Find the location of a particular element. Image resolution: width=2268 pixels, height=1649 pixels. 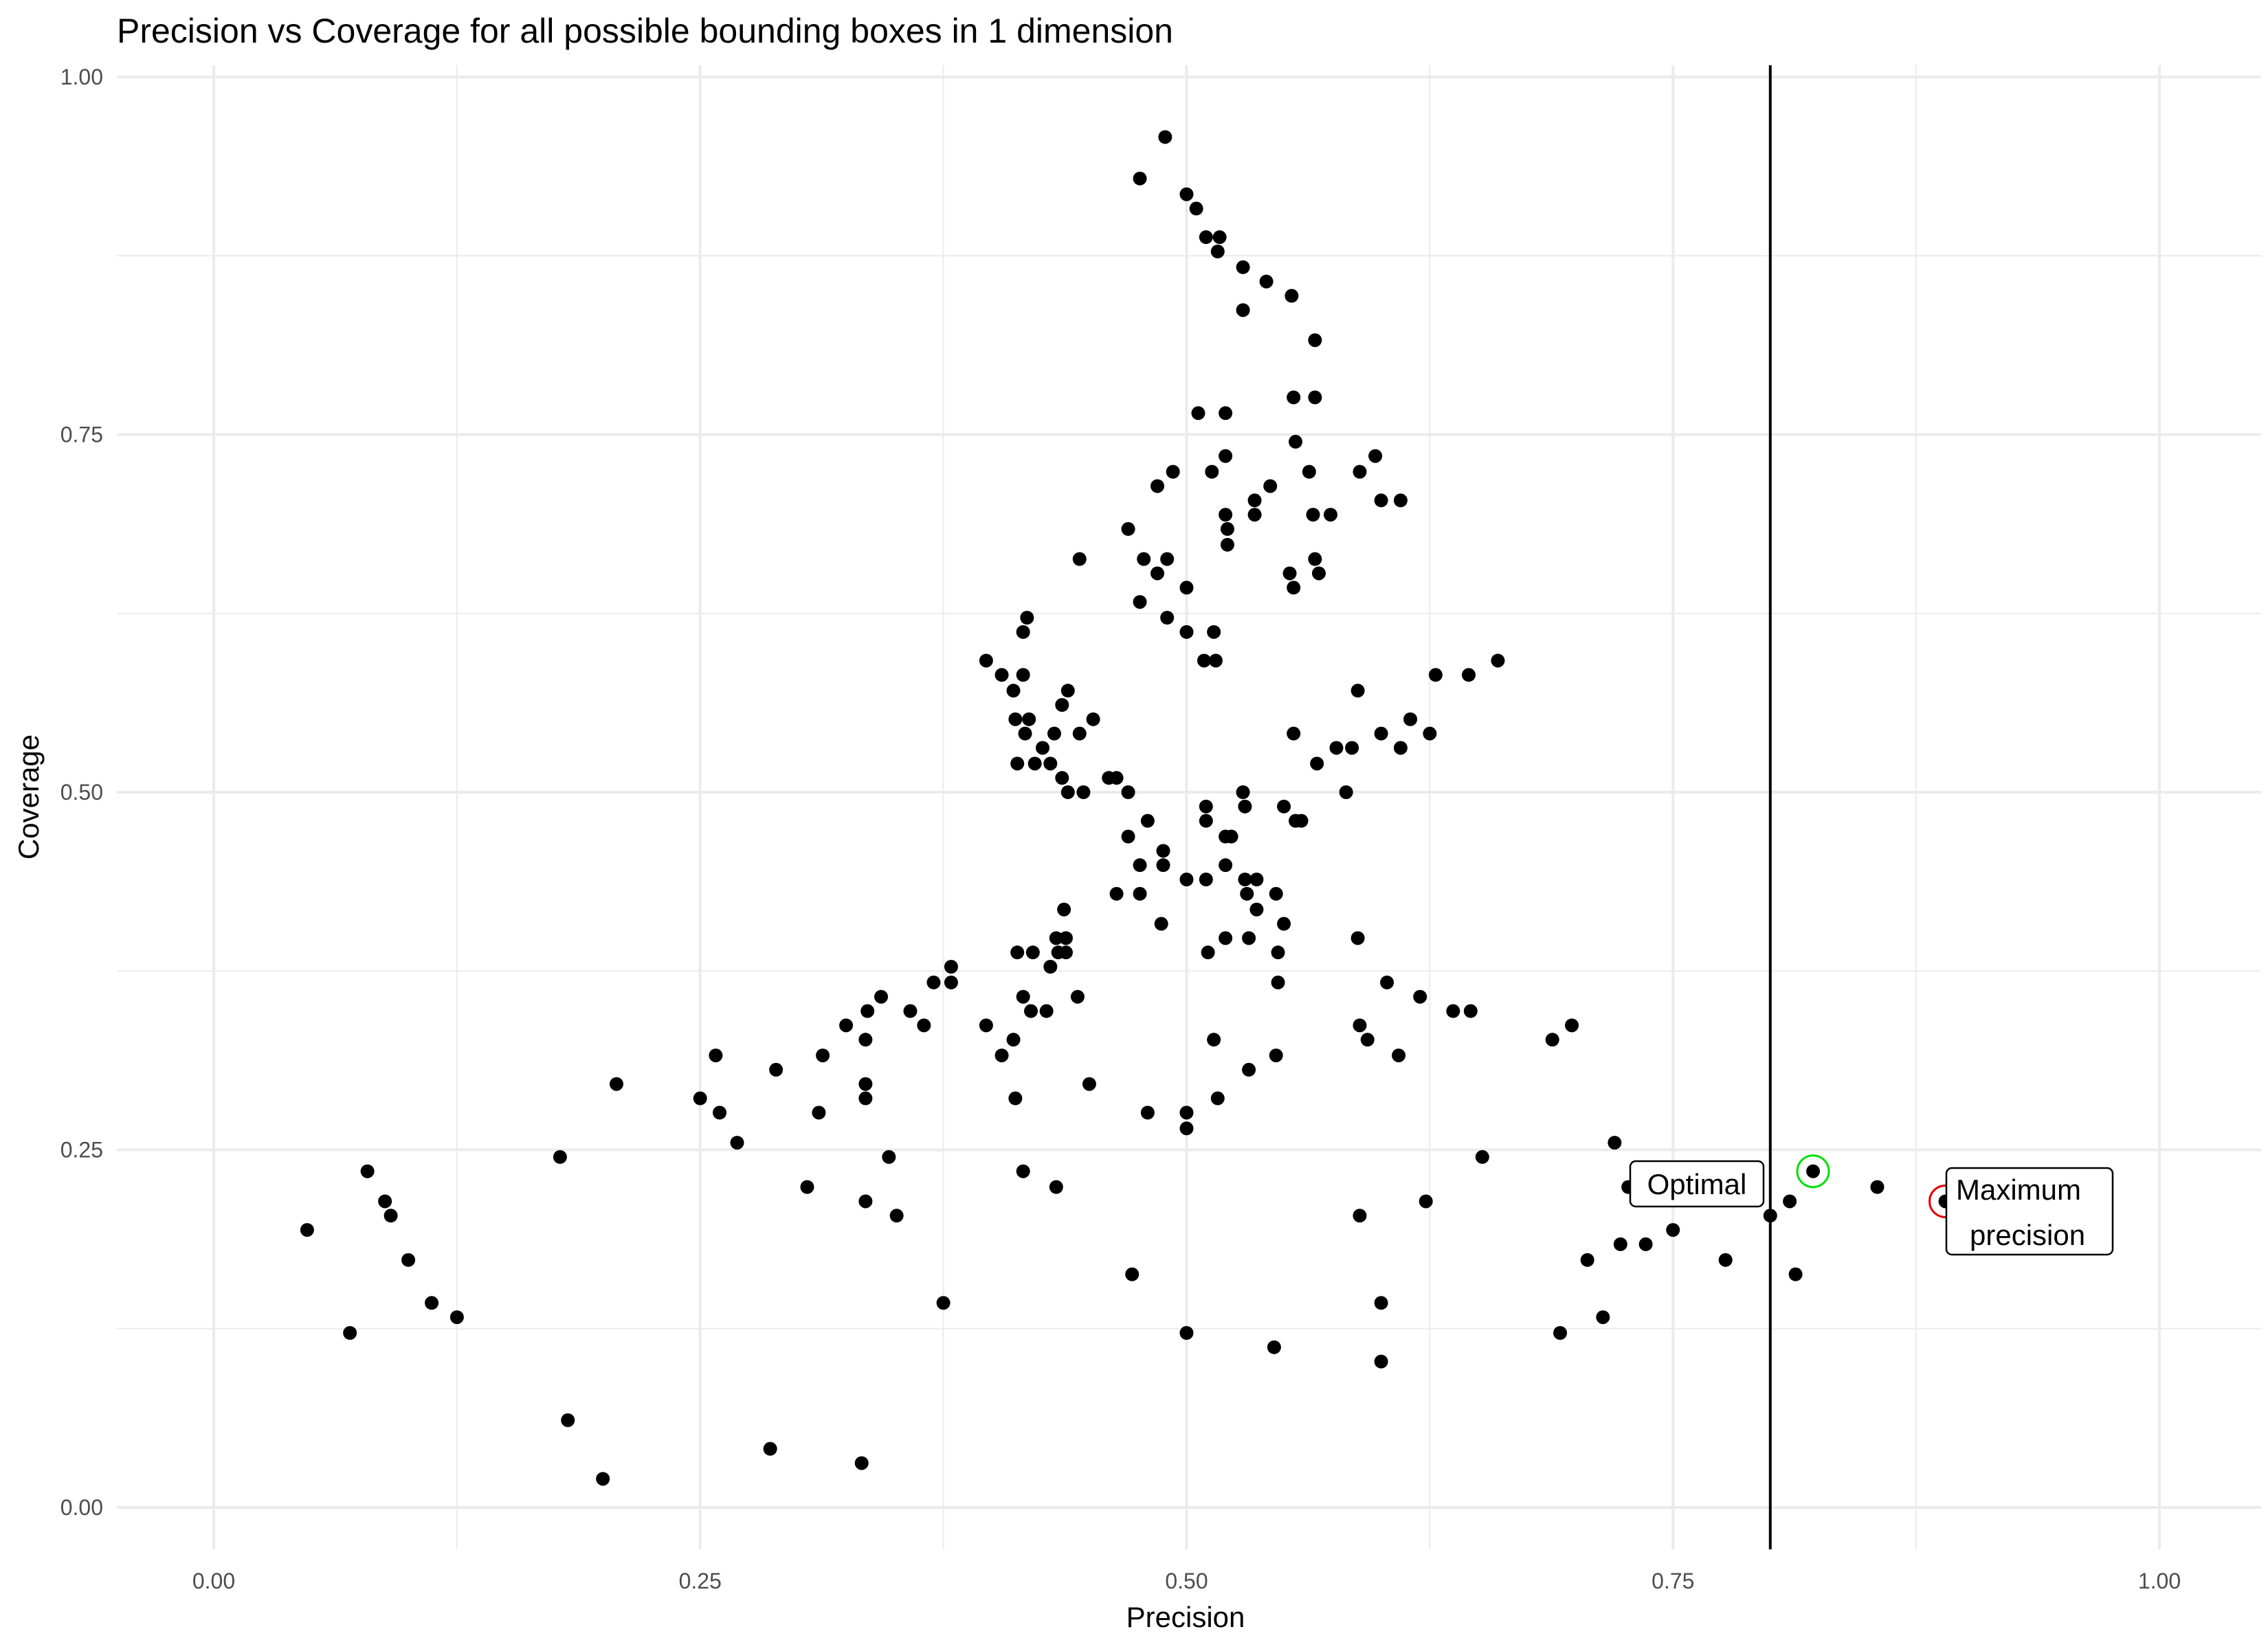

y-tick-label: 0.75 is located at coordinates (81, 435).